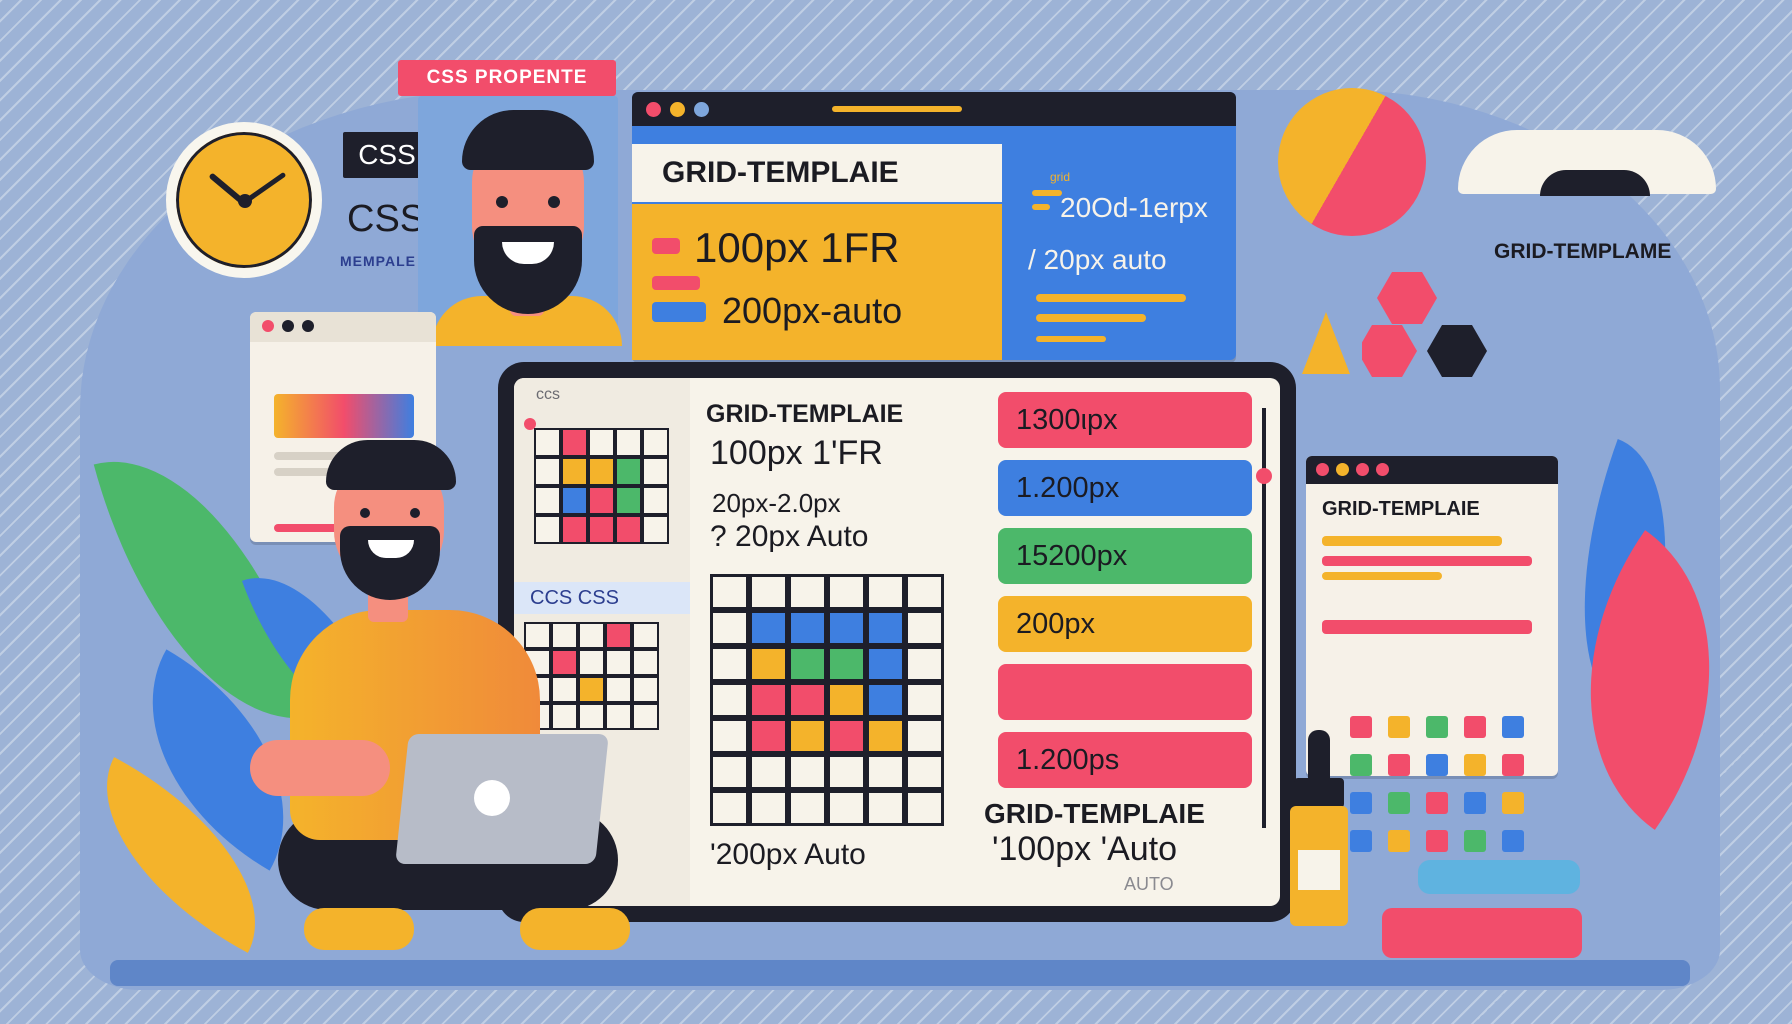 The width and height of the screenshot is (1792, 1024). Describe the element at coordinates (1432, 654) in the screenshot. I see `right-side-window: GRID-TEMPLAIE` at that location.